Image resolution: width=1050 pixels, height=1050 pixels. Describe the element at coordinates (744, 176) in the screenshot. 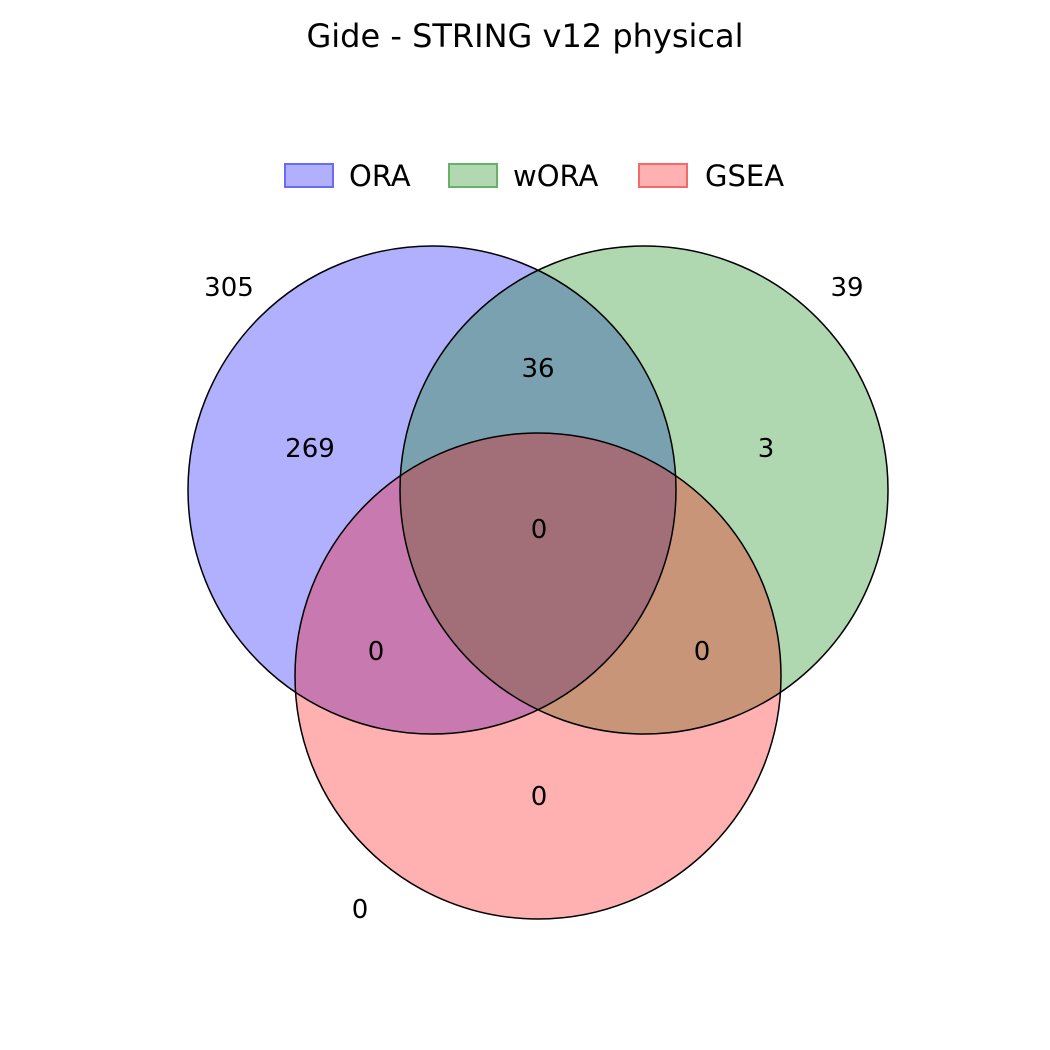

I see `legend-label-gsea: GSEA` at that location.